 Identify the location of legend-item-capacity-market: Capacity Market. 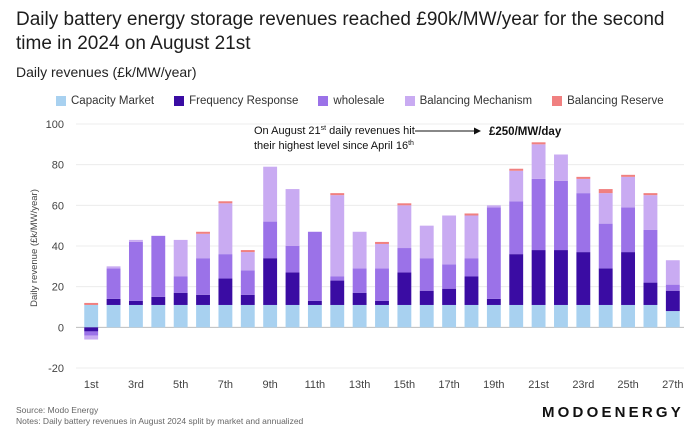
(105, 101).